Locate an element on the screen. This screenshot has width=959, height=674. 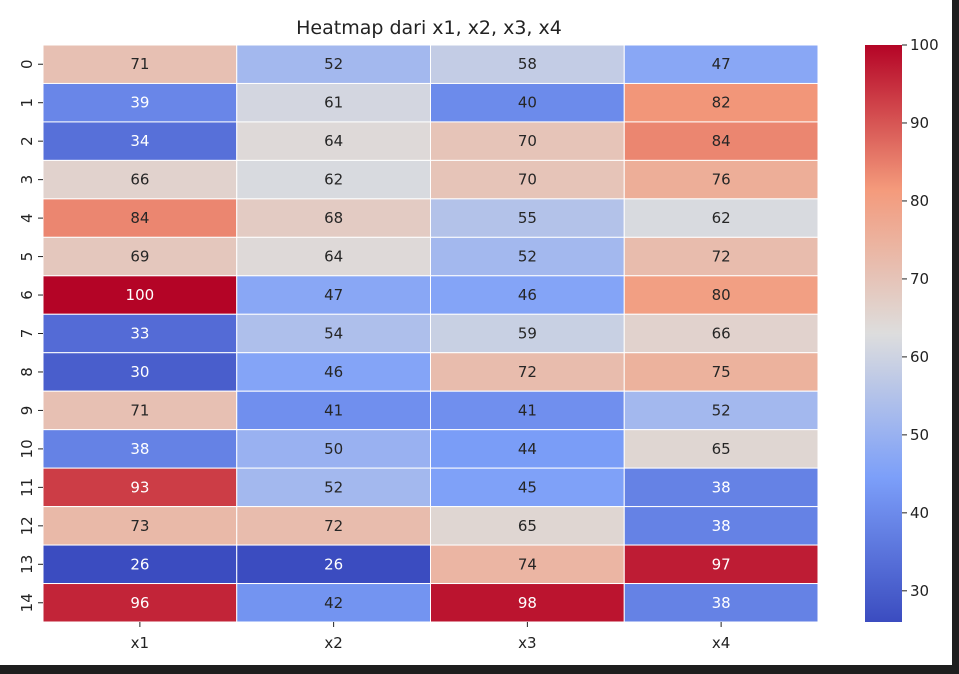
colorbar-tick-label: 50 is located at coordinates (919, 435).